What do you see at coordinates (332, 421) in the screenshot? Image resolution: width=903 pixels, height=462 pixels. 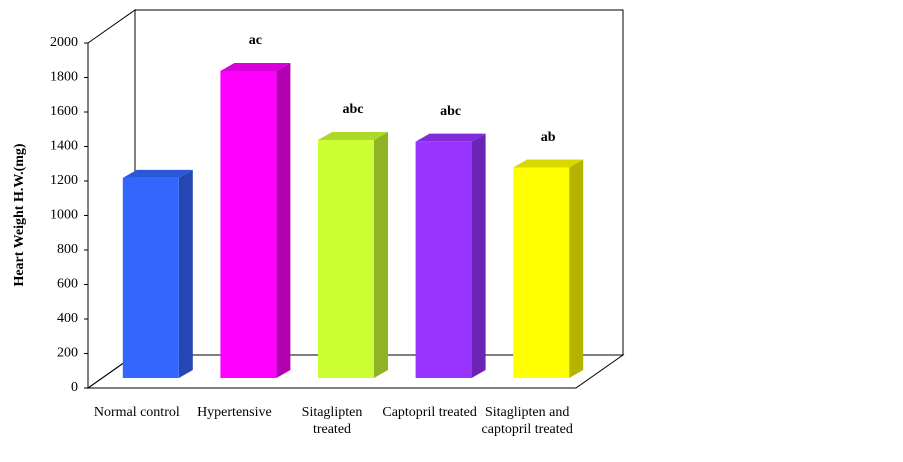 I see `x-tick-label: Sitaglipten treated` at bounding box center [332, 421].